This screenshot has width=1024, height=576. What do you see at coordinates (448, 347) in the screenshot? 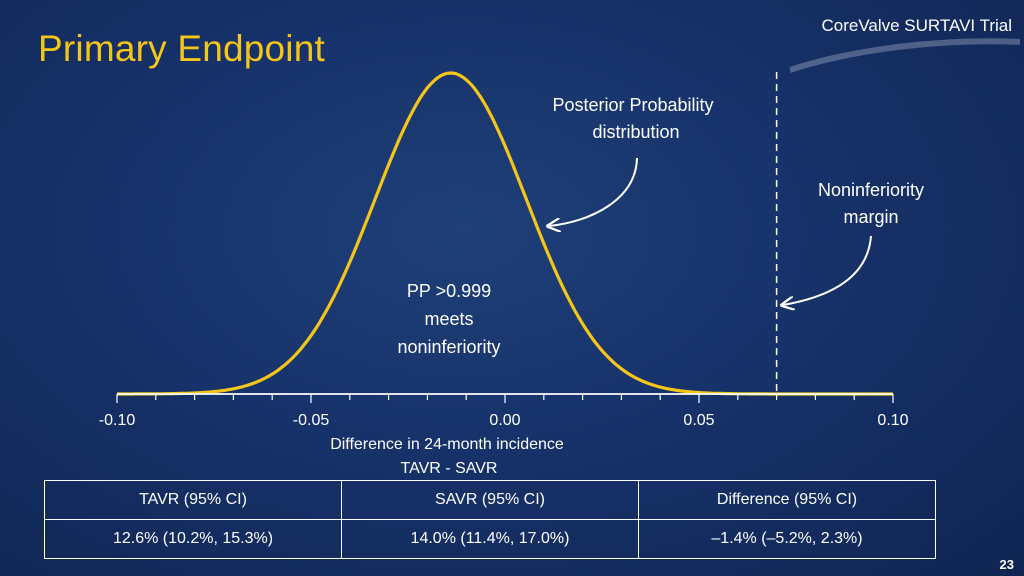
I see `pp-label-line3: noninferiority` at bounding box center [448, 347].